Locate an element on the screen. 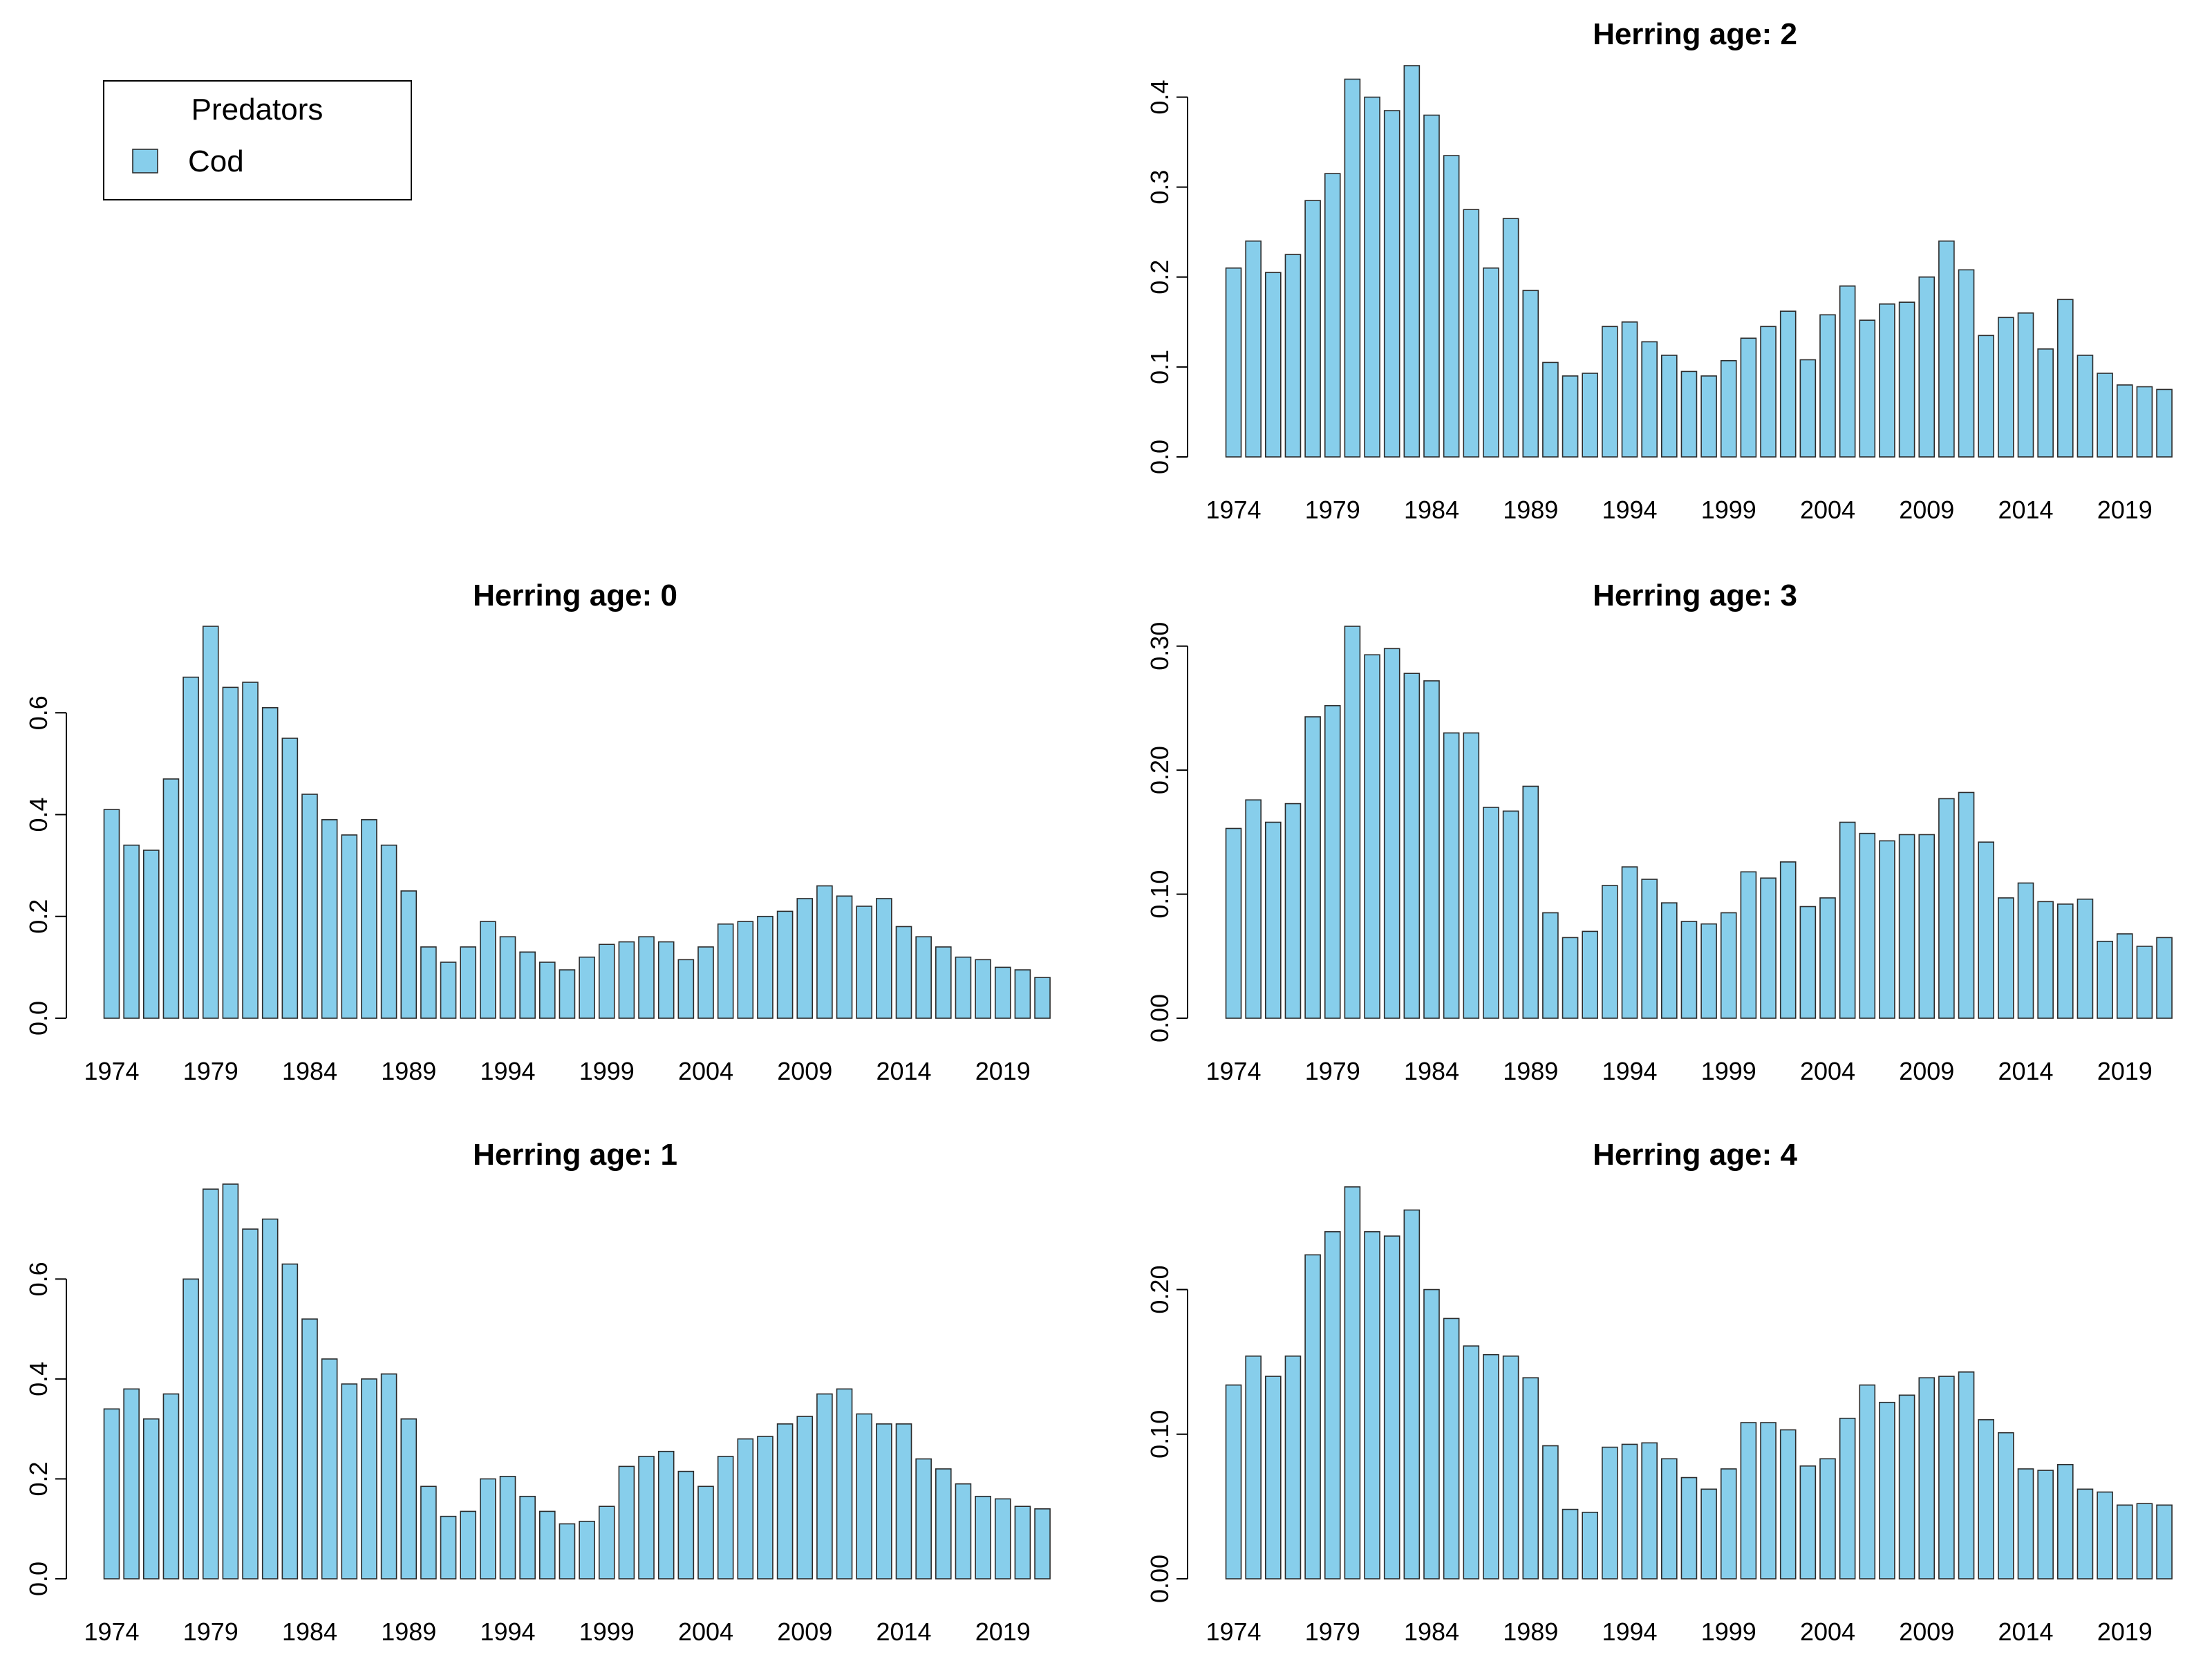 The height and width of the screenshot is (1659, 2212). y-axis: 0.0 0.1 0.2 0.3 0.4 is located at coordinates (1166, 277).